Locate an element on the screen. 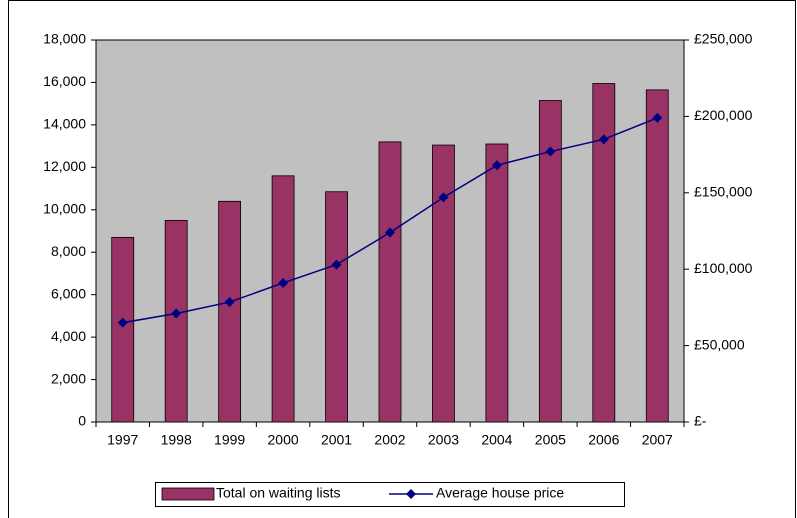 The width and height of the screenshot is (797, 518). x-tick-label: 2003 is located at coordinates (443, 440).